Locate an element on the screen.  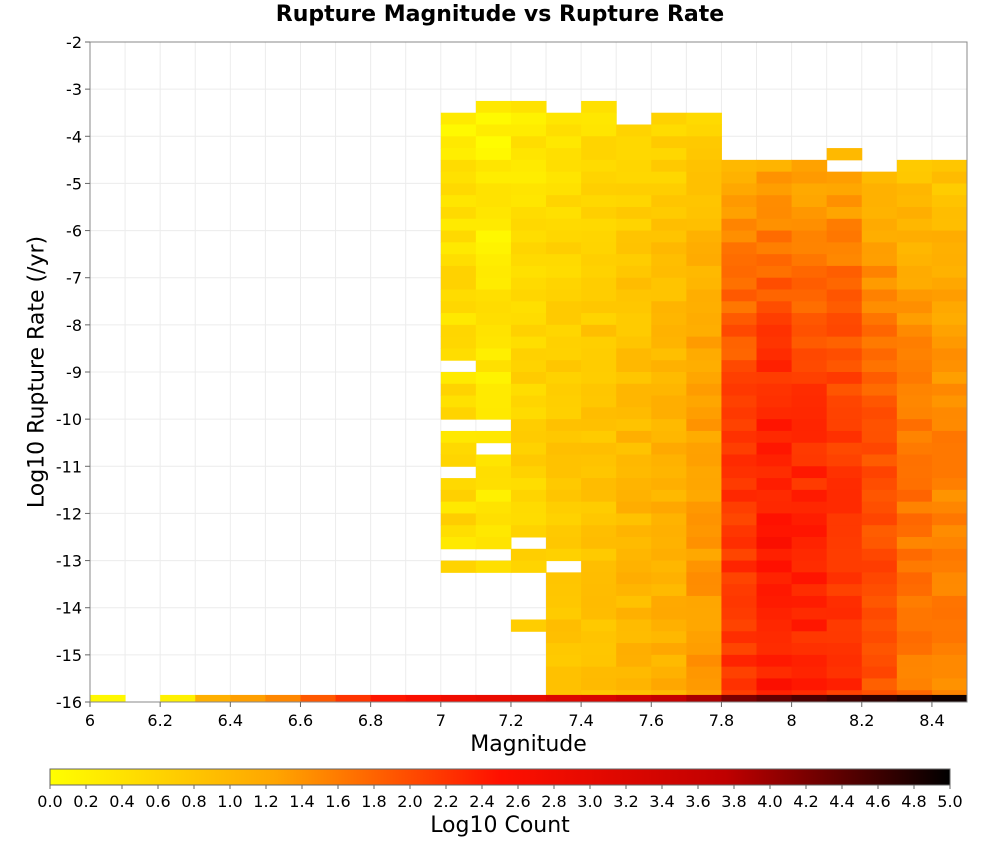
colorbar-label: Log10 Count is located at coordinates (500, 825).